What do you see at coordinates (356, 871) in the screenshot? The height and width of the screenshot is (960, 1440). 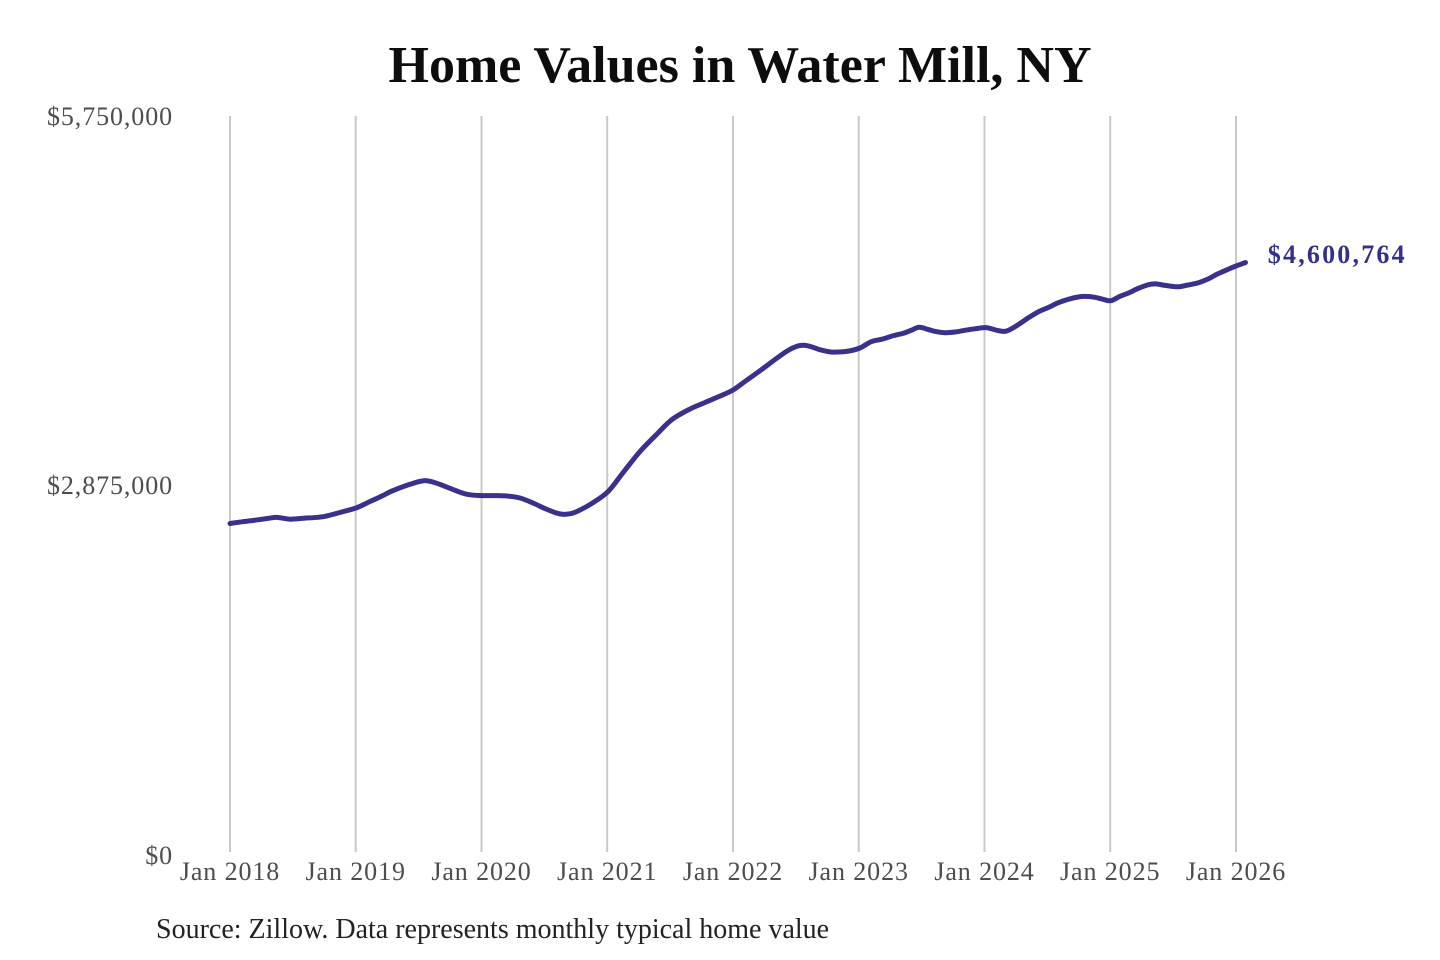 I see `svg-text: Jan 2019` at bounding box center [356, 871].